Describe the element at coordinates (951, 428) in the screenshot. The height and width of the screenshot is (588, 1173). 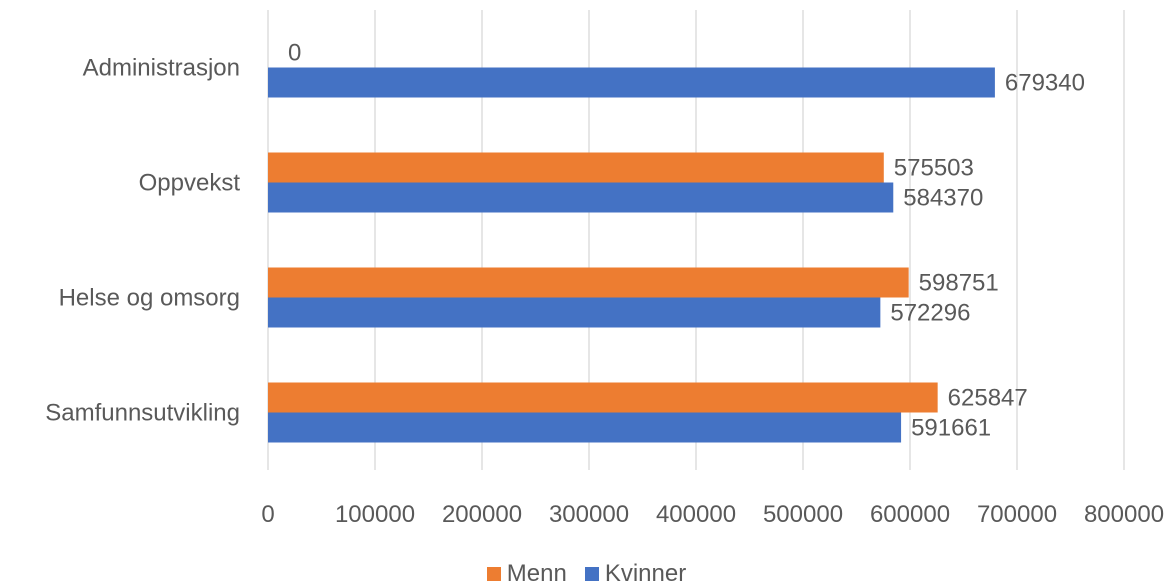
I see `data-label: 591661` at that location.